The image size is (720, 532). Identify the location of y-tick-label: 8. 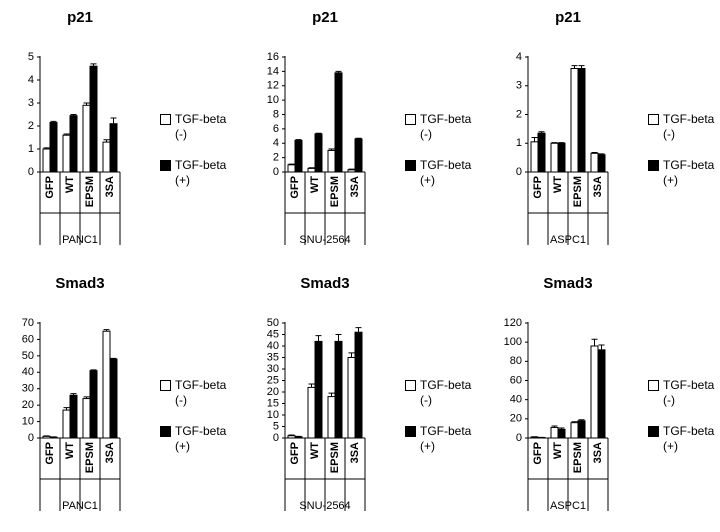
(276, 114).